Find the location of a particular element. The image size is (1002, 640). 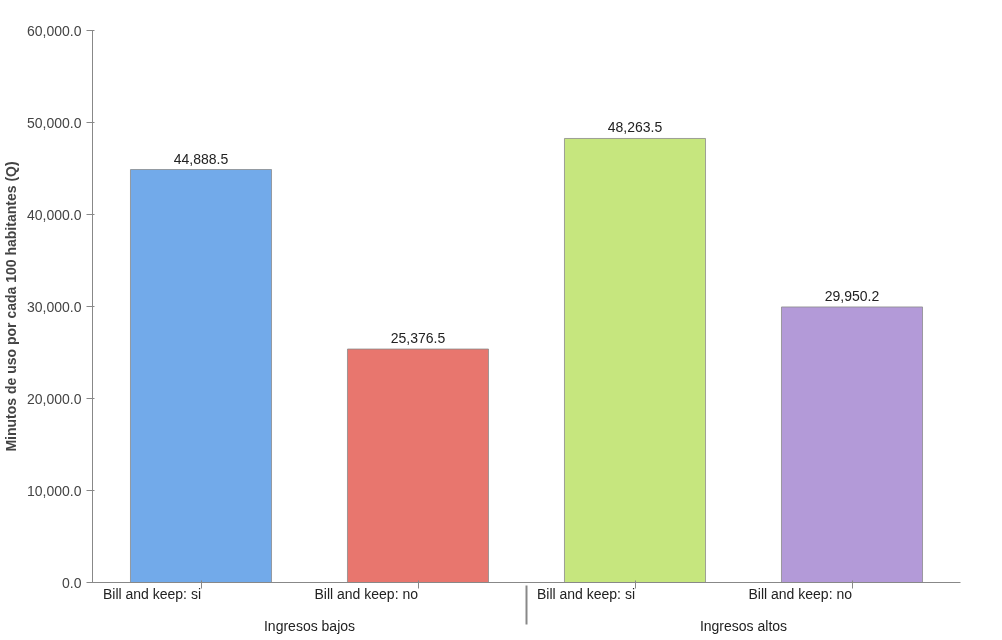

y-tick-label: 20,000.0 is located at coordinates (54, 398).